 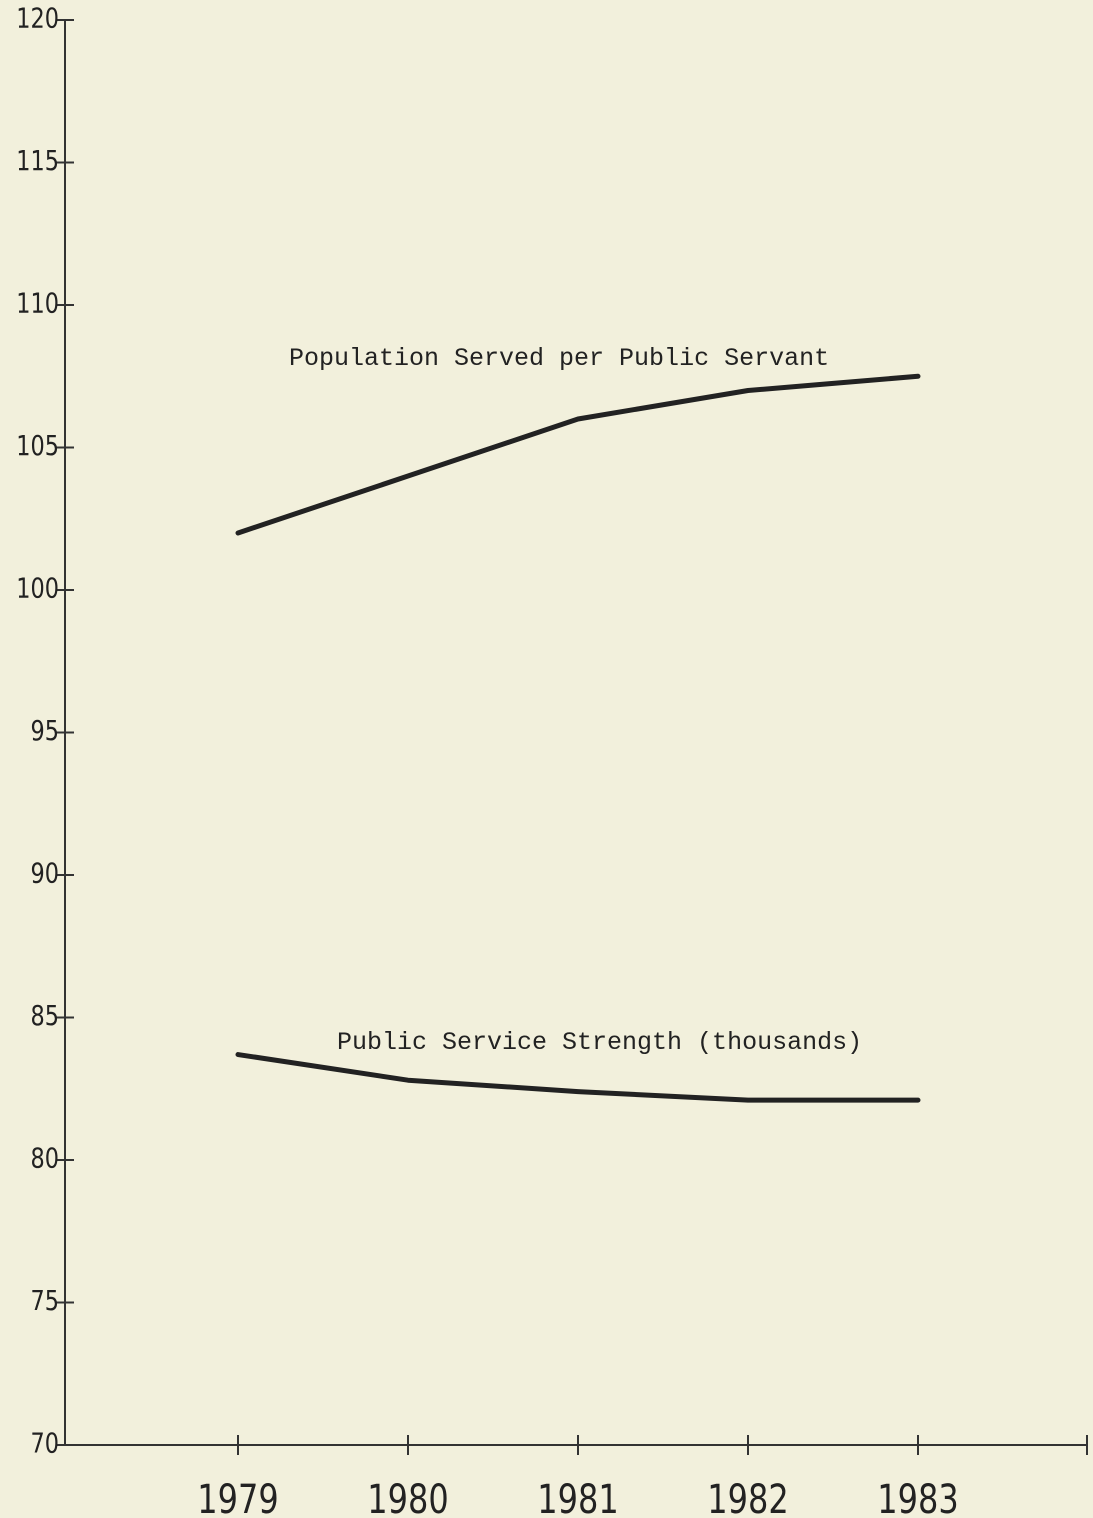 I want to click on series-label: Public Service Strength (thousands), so click(x=599, y=1042).